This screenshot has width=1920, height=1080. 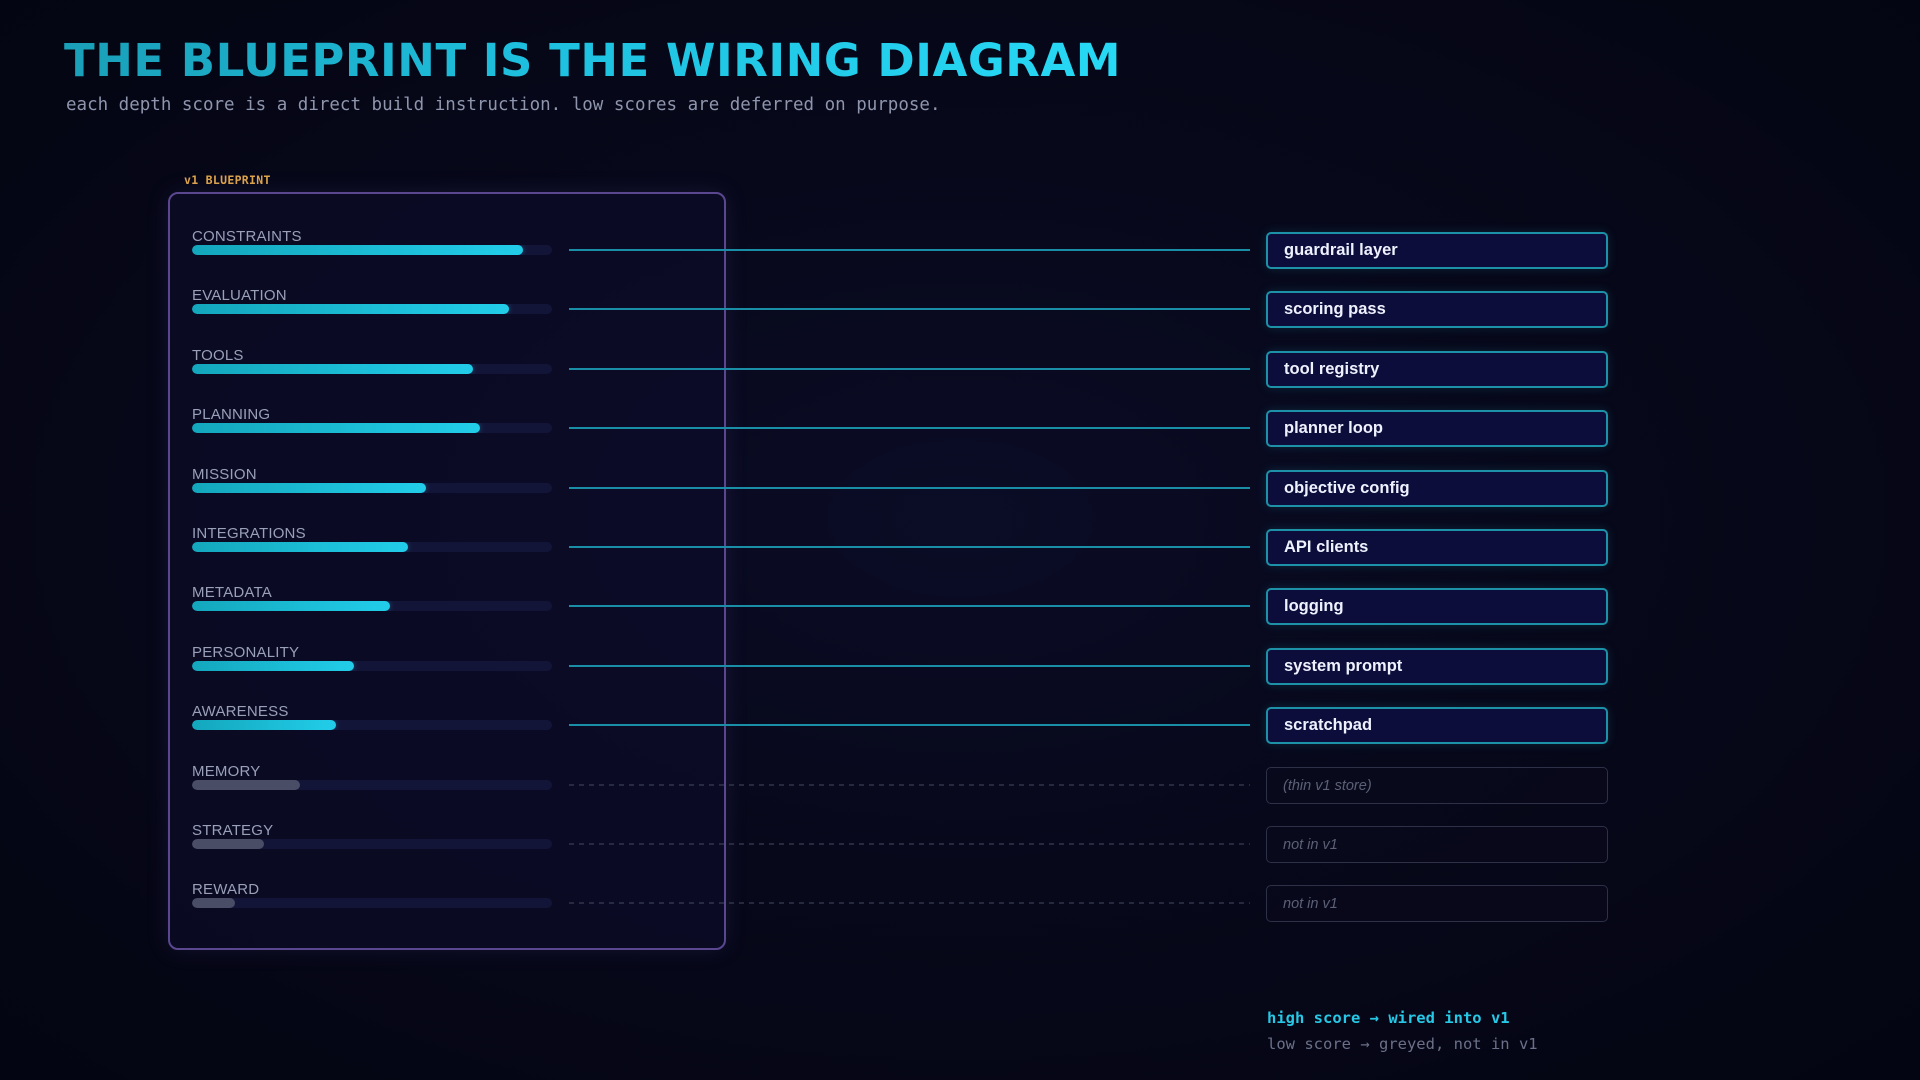 I want to click on score-track-planning, so click(x=372, y=428).